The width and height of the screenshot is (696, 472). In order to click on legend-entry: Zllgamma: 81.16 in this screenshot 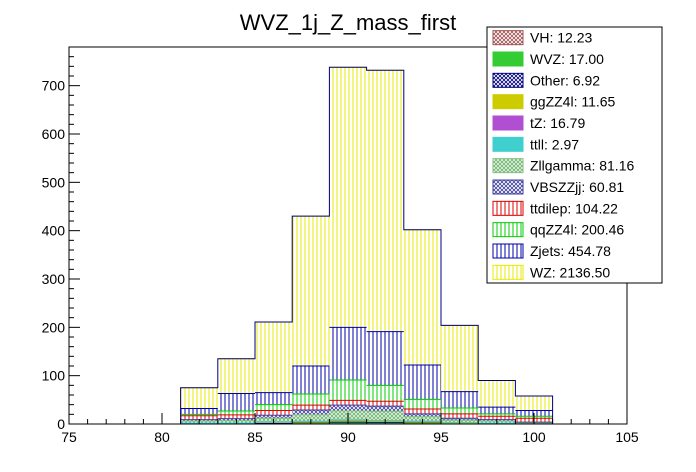, I will do `click(582, 166)`.